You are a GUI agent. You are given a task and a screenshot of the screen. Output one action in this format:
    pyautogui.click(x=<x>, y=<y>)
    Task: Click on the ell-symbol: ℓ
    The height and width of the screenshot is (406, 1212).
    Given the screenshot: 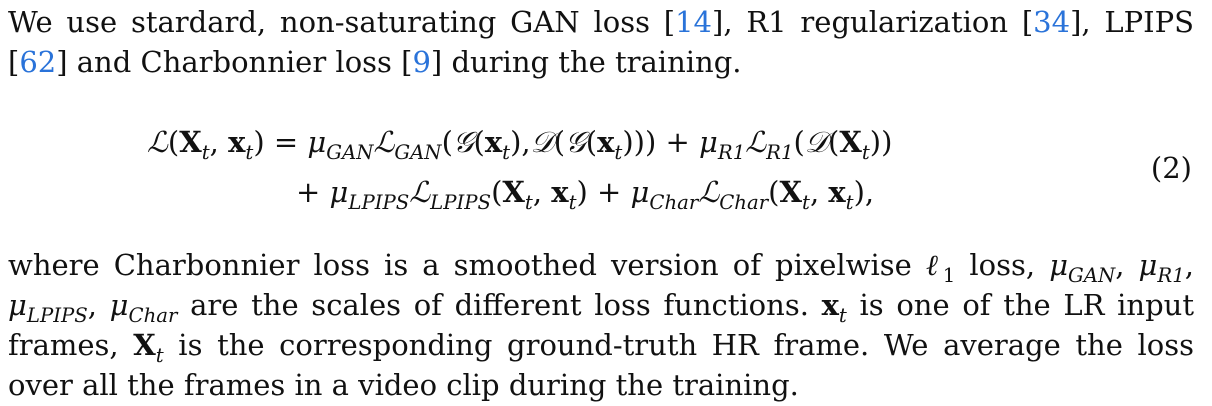 What is the action you would take?
    pyautogui.click(x=934, y=265)
    